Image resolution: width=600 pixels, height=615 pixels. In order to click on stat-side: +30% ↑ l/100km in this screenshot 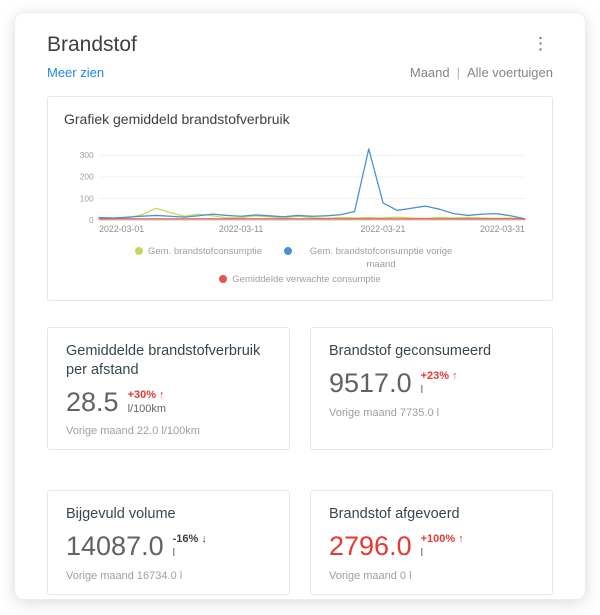, I will do `click(147, 403)`.